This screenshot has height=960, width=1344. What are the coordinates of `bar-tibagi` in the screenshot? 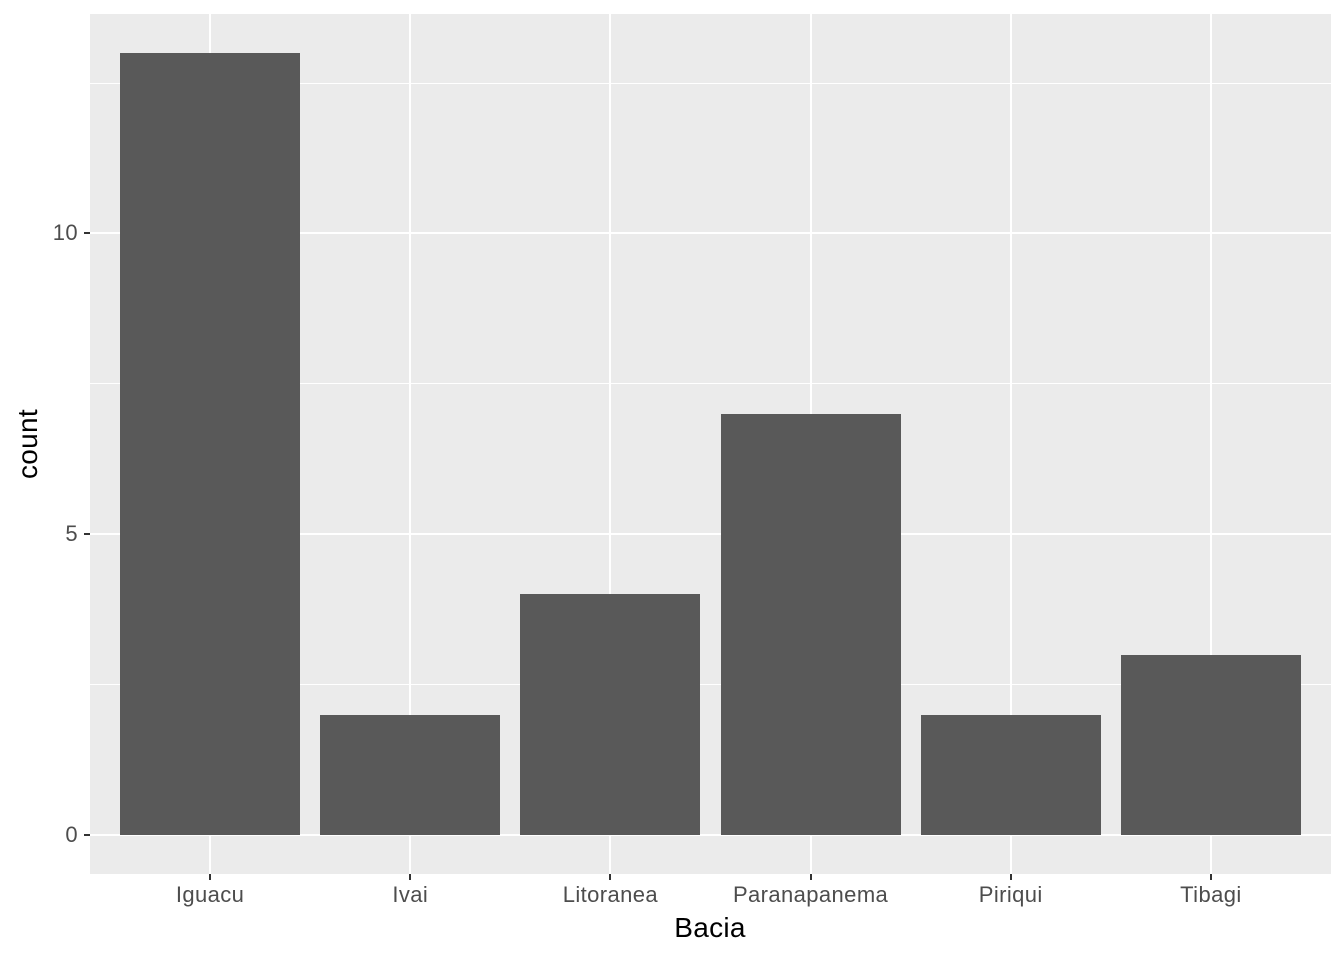 It's located at (1210, 744).